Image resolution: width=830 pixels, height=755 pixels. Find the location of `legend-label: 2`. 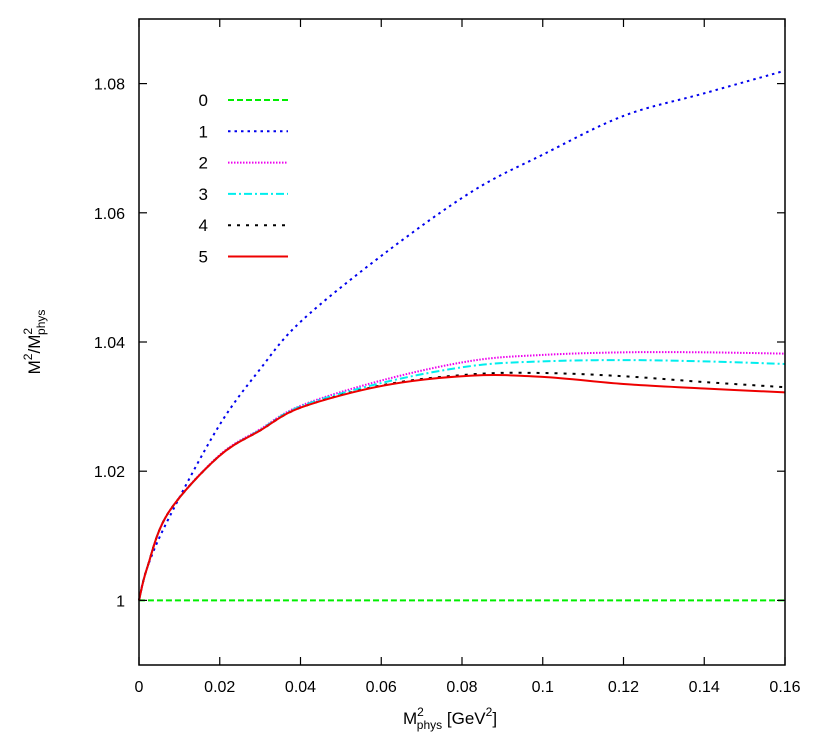

legend-label: 2 is located at coordinates (203, 163).